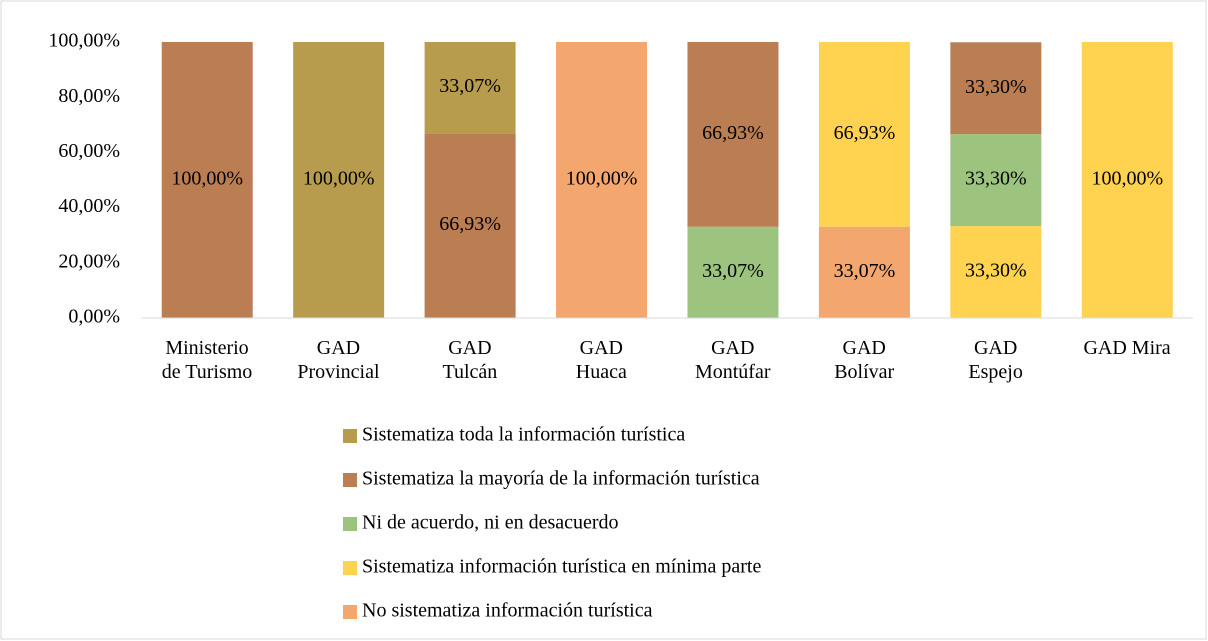  I want to click on legend-label: Ni de acuerdo, ni en desacuerdo, so click(490, 523).